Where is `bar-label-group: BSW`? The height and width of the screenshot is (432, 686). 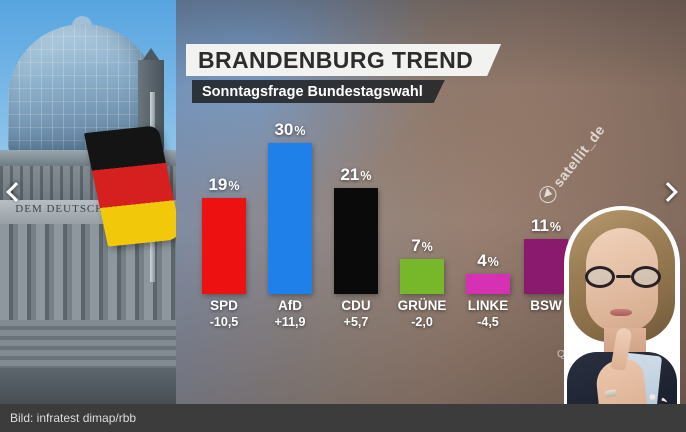
bar-label-group: BSW is located at coordinates (546, 304).